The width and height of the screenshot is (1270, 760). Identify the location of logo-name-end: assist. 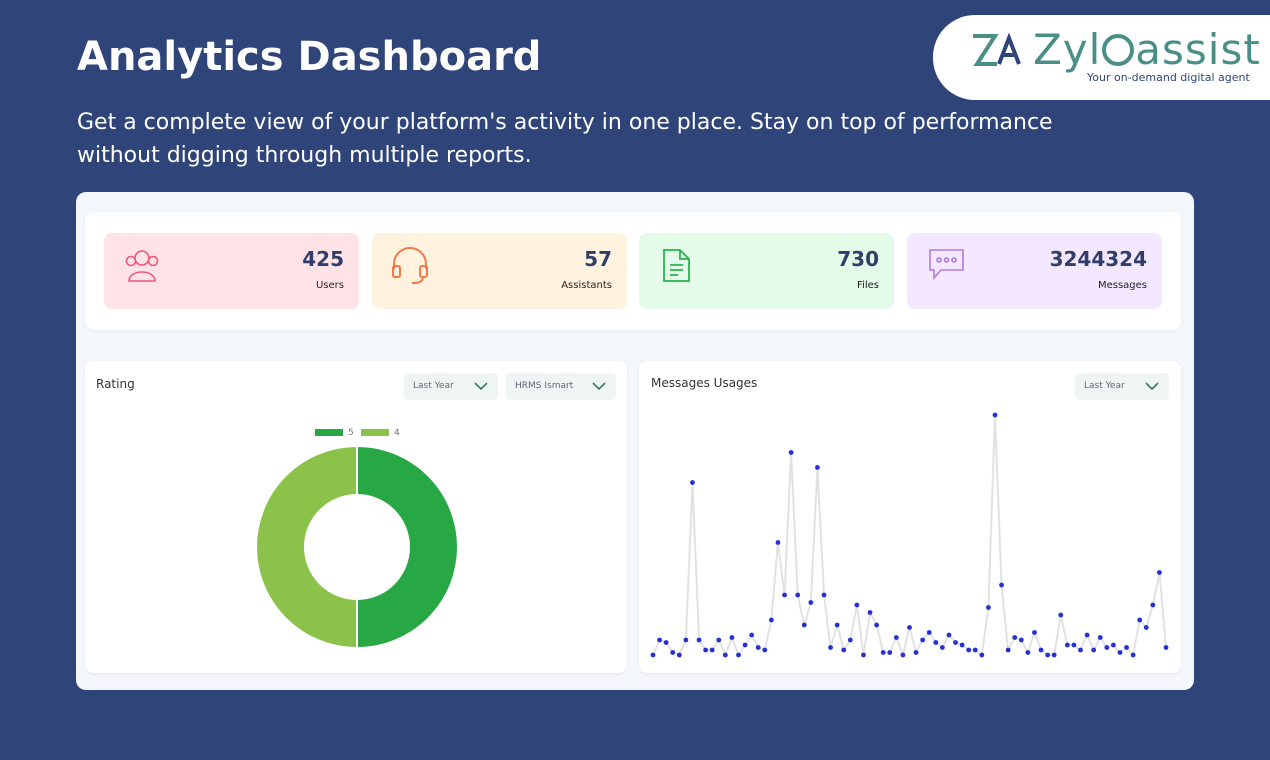
(1198, 49).